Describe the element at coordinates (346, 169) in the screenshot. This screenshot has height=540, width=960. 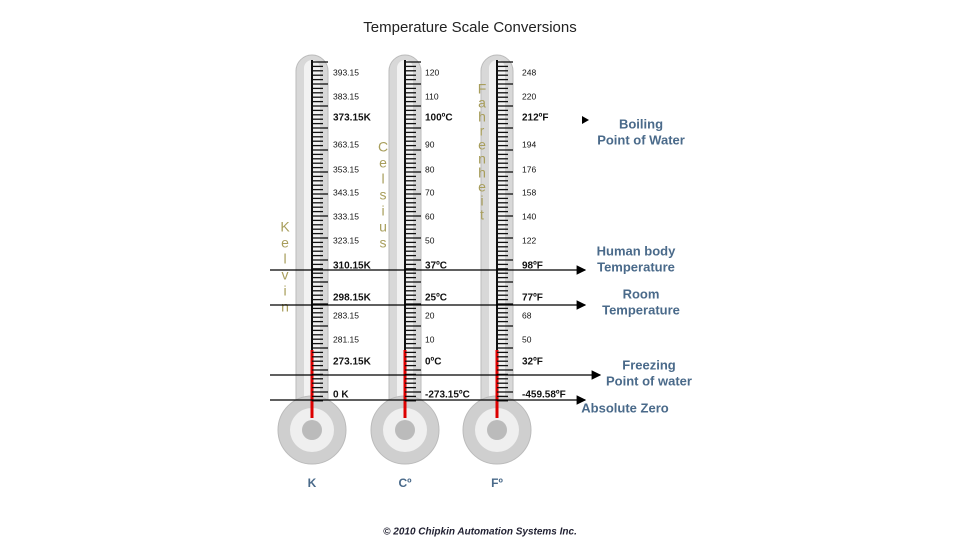
I see `scale-label: 353.15` at that location.